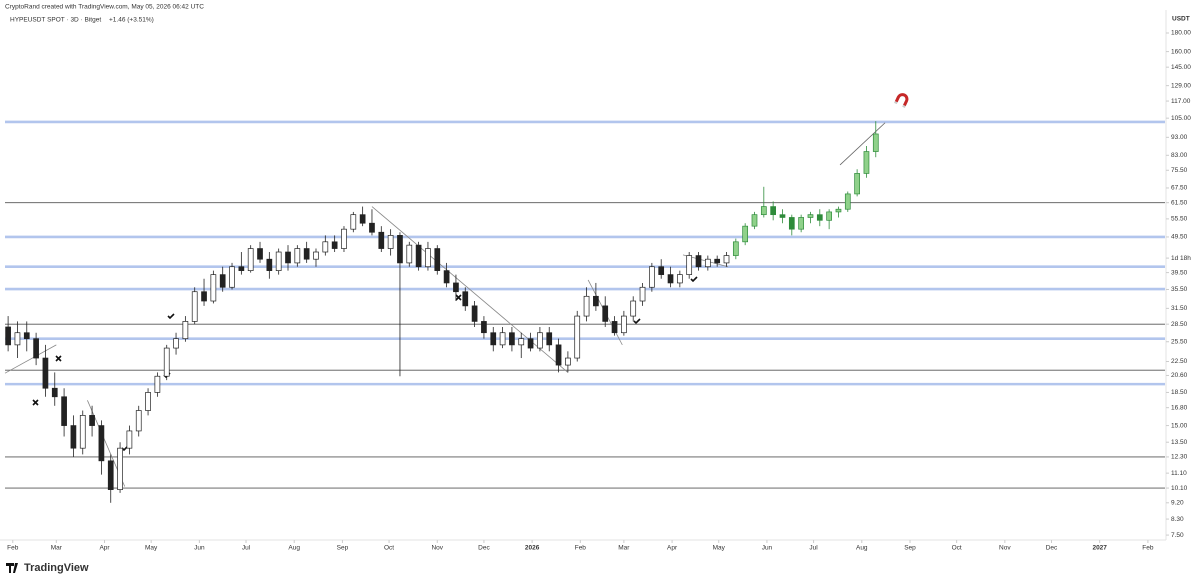  Describe the element at coordinates (1179, 361) in the screenshot. I see `y-tick-label: 22.50` at that location.